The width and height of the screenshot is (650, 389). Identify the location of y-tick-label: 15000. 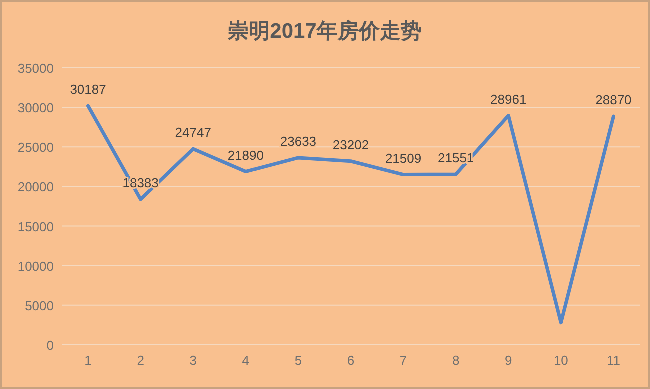
(36, 226).